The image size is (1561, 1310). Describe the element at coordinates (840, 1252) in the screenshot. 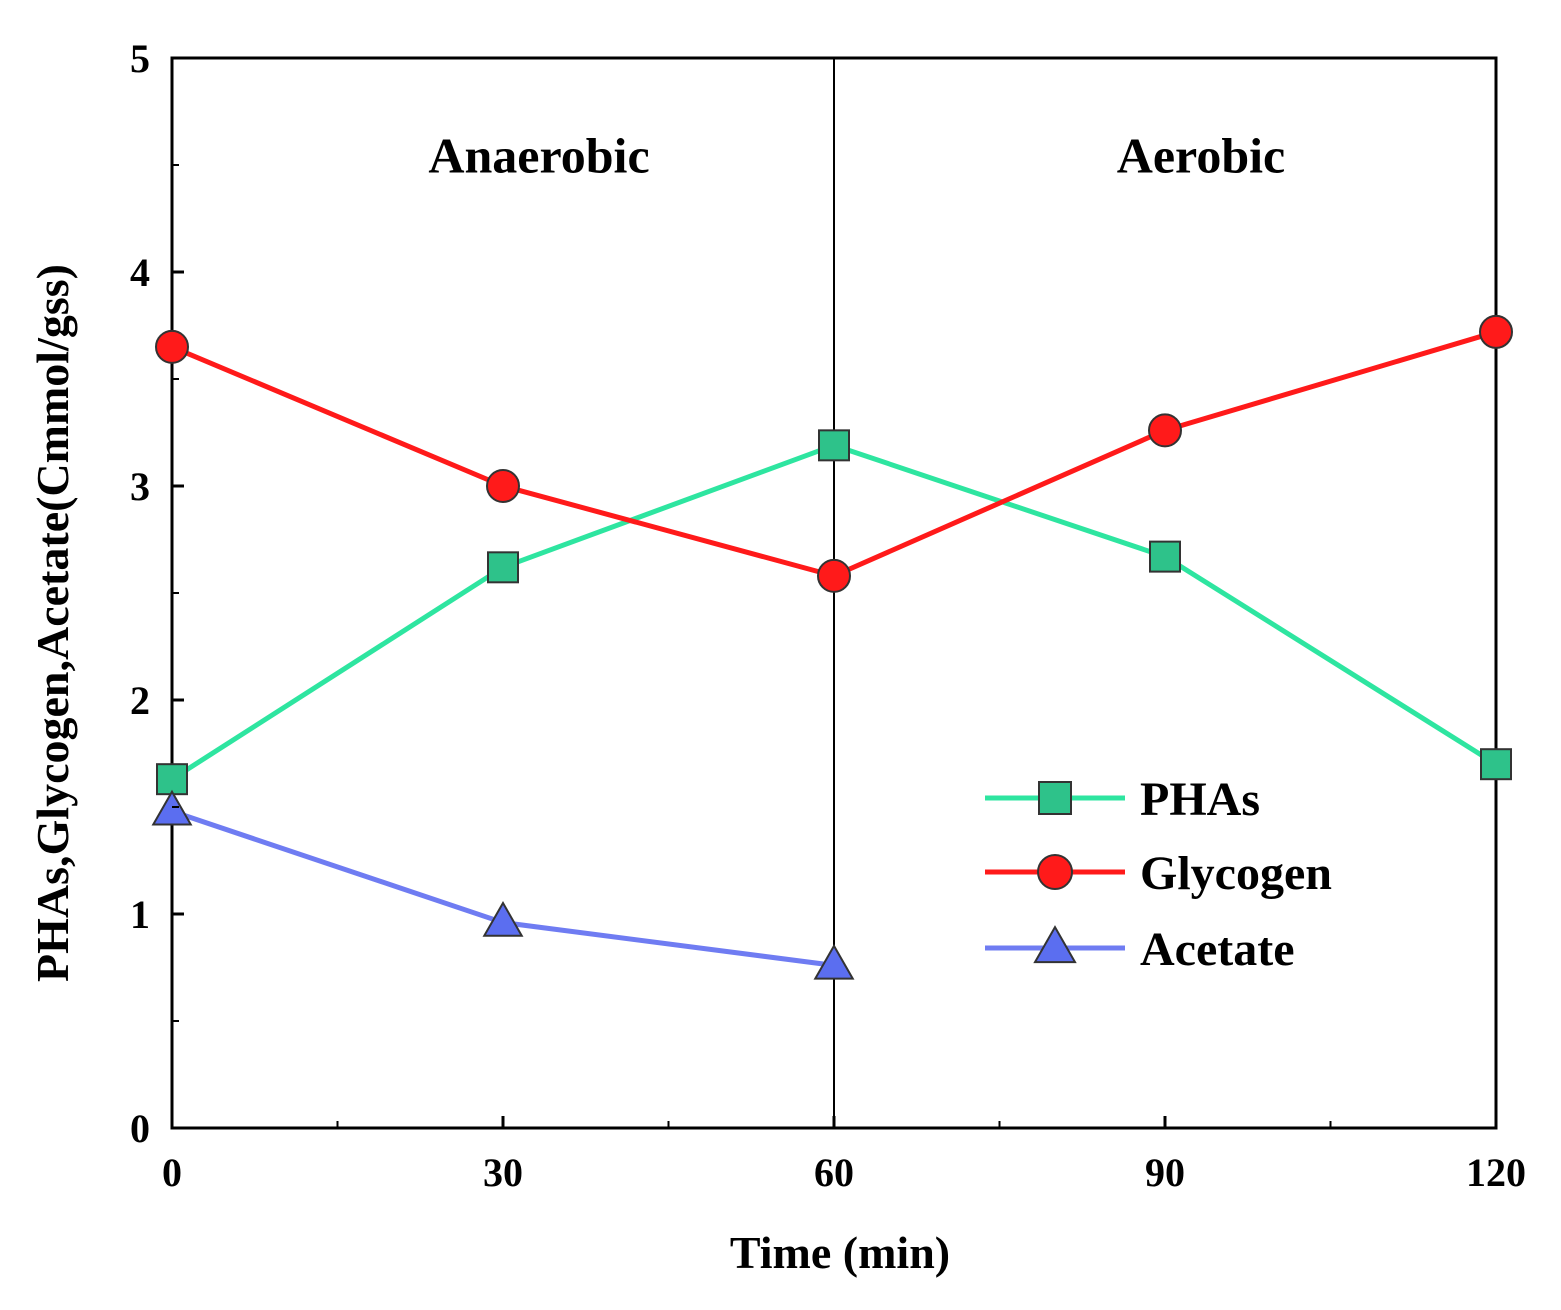

I see `x-axis-title: Time (min)` at that location.